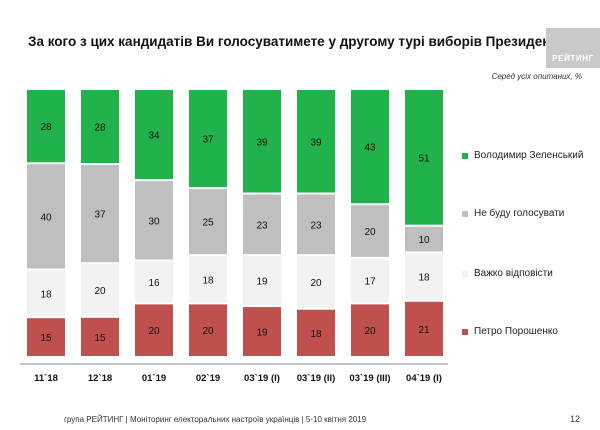  I want to click on page-number: 12, so click(575, 419).